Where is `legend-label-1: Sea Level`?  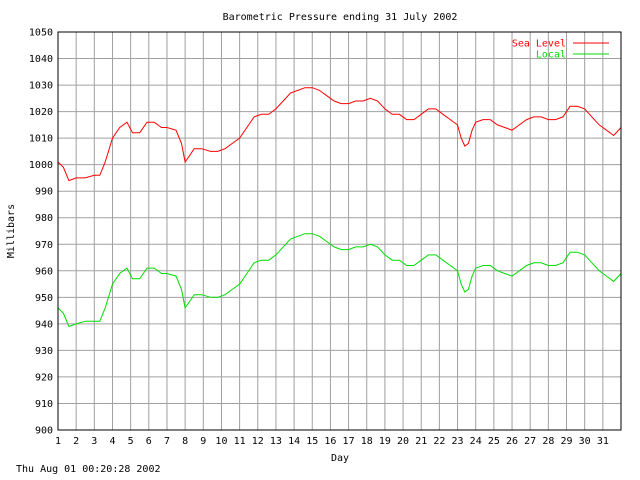 legend-label-1: Sea Level is located at coordinates (539, 44).